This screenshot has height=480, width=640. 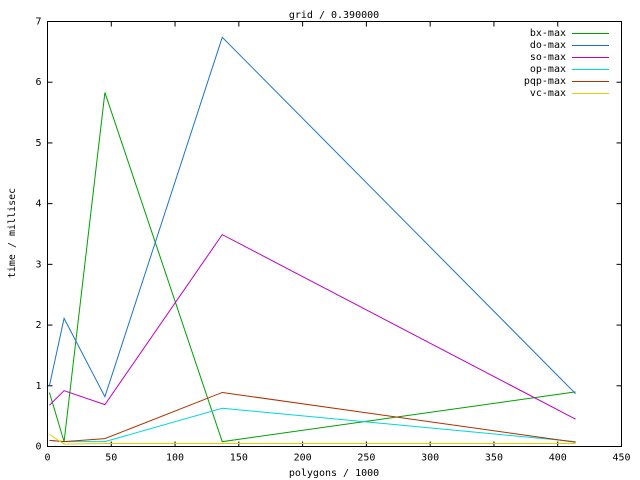 I want to click on x-tick-label: 400, so click(x=558, y=458).